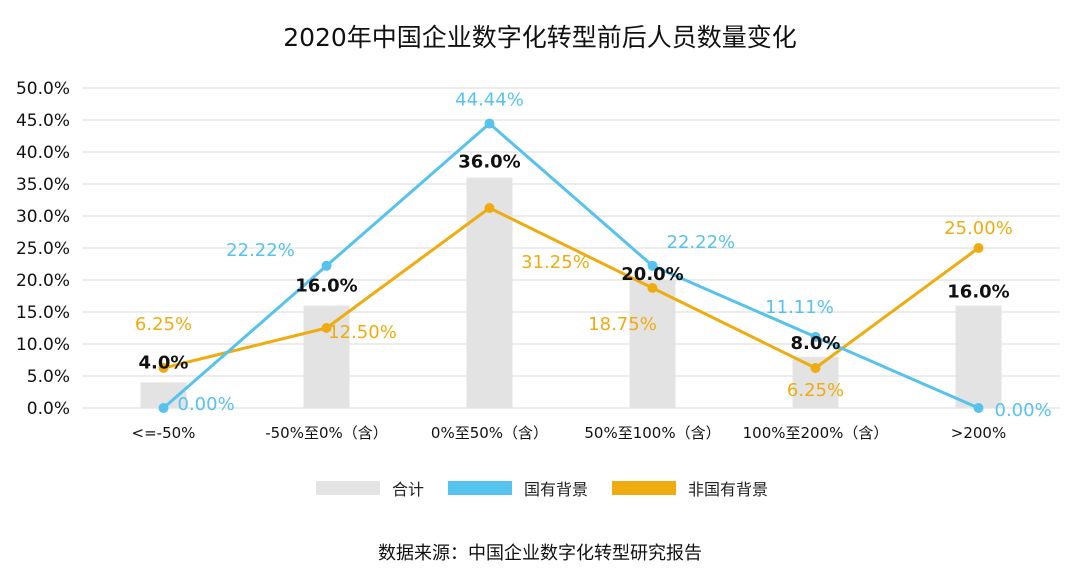 The width and height of the screenshot is (1080, 582). What do you see at coordinates (164, 433) in the screenshot?
I see `x-tick-label: <=-50%` at bounding box center [164, 433].